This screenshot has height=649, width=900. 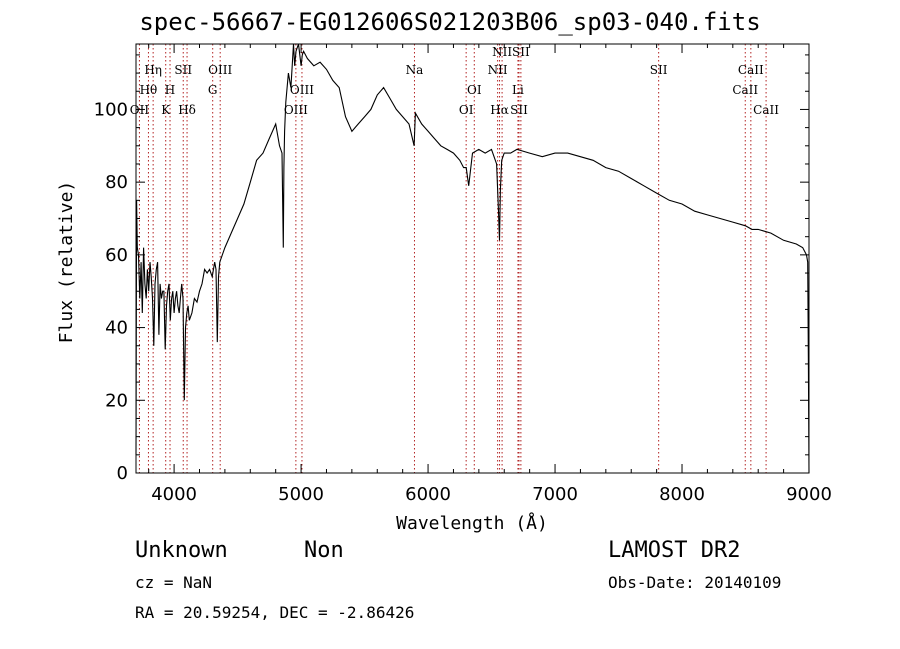 I want to click on y-axis-label: Flux (relative), so click(x=66, y=262).